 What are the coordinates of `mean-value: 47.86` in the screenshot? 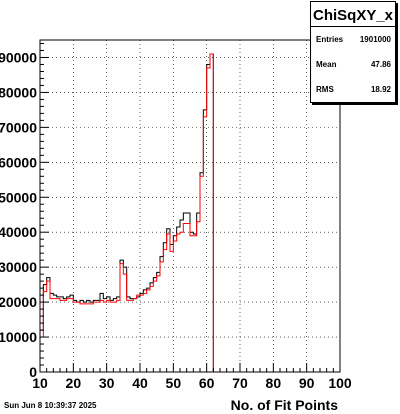 It's located at (380, 64).